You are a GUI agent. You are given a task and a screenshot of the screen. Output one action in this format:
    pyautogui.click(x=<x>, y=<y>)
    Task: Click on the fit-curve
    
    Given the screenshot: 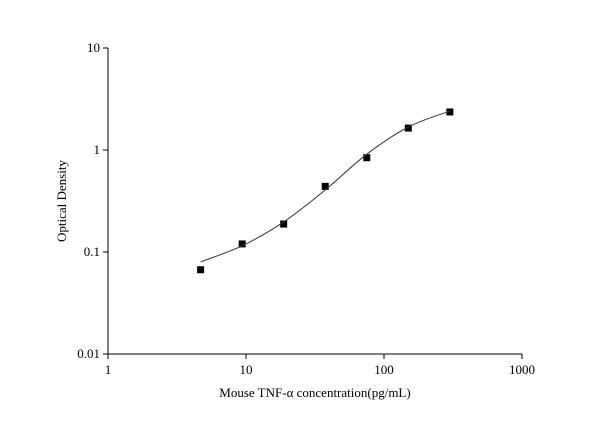 What is the action you would take?
    pyautogui.click(x=325, y=186)
    